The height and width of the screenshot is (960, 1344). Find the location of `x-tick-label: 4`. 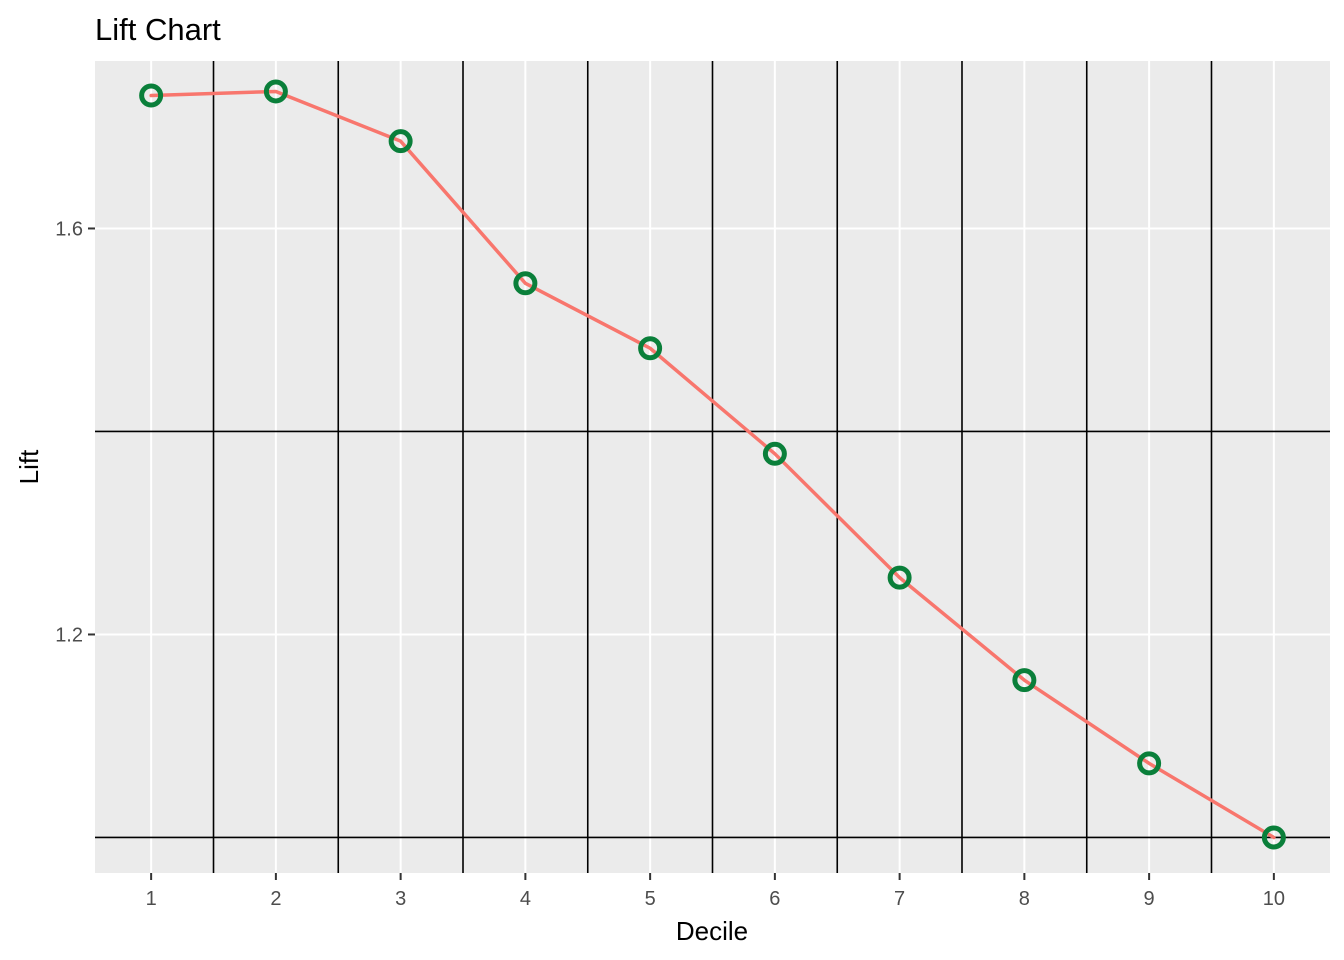

x-tick-label: 4 is located at coordinates (525, 899).